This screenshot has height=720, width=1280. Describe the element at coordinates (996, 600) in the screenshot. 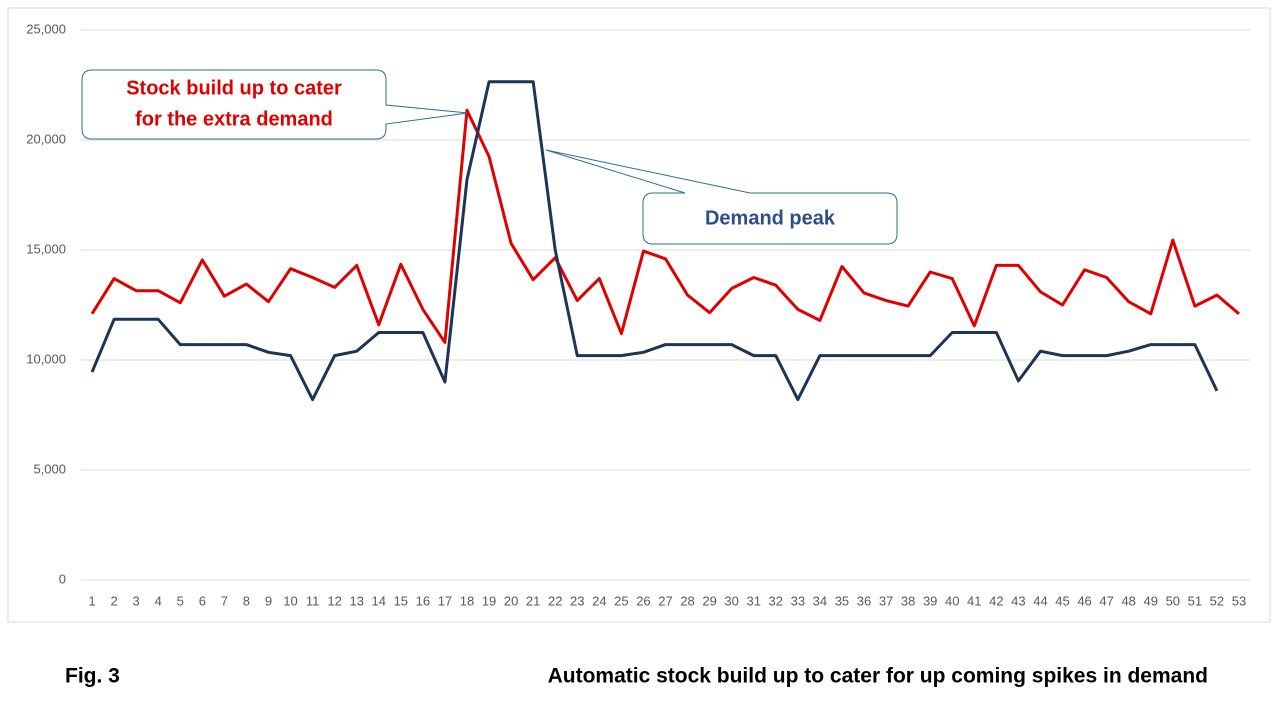

I see `x-tick-label: 42` at that location.